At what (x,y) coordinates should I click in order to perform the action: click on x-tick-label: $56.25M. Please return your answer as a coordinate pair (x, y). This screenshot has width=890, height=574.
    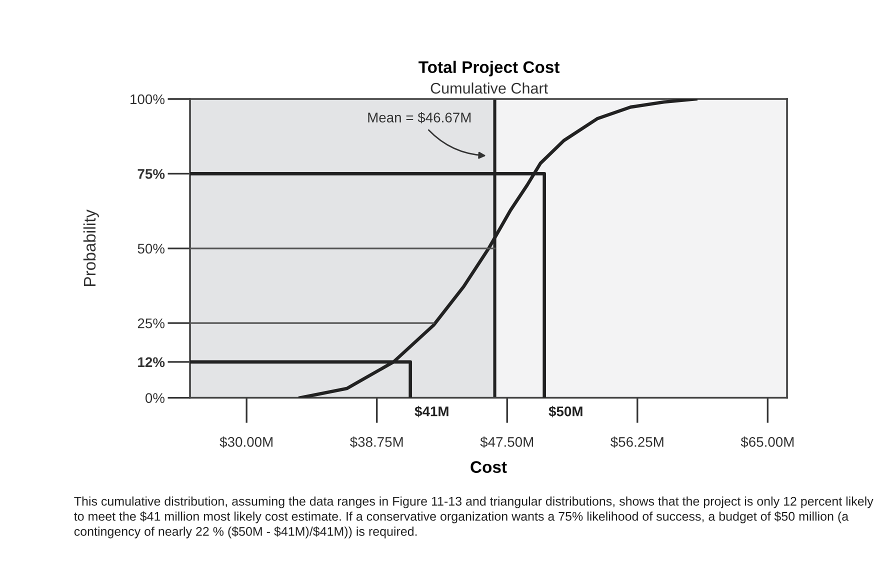
    Looking at the image, I should click on (637, 442).